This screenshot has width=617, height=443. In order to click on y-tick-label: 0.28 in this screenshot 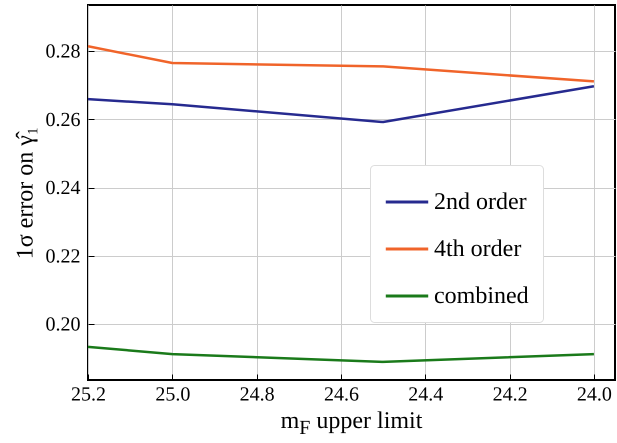, I will do `click(63, 51)`.